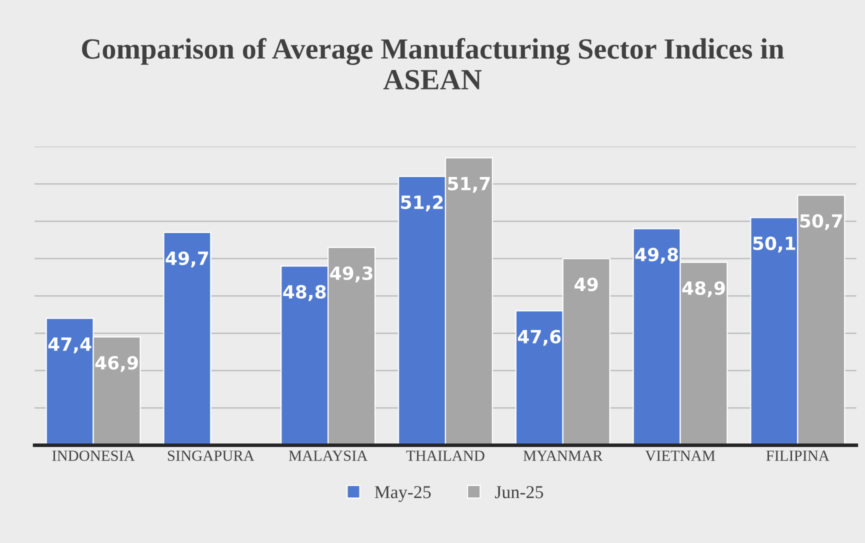 The width and height of the screenshot is (865, 543). What do you see at coordinates (402, 494) in the screenshot?
I see `legend-label: May-25` at bounding box center [402, 494].